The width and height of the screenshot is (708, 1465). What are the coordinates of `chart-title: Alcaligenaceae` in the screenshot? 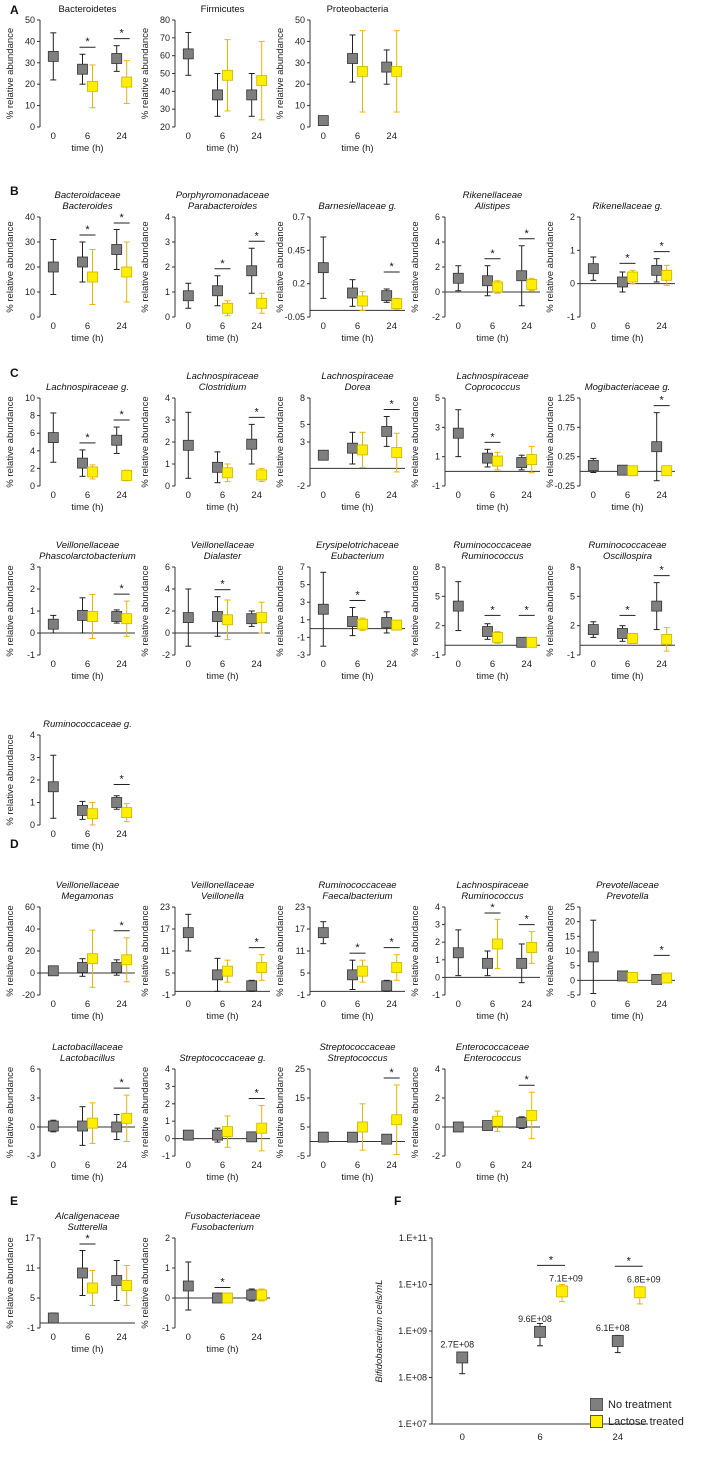 It's located at (86, 1216).